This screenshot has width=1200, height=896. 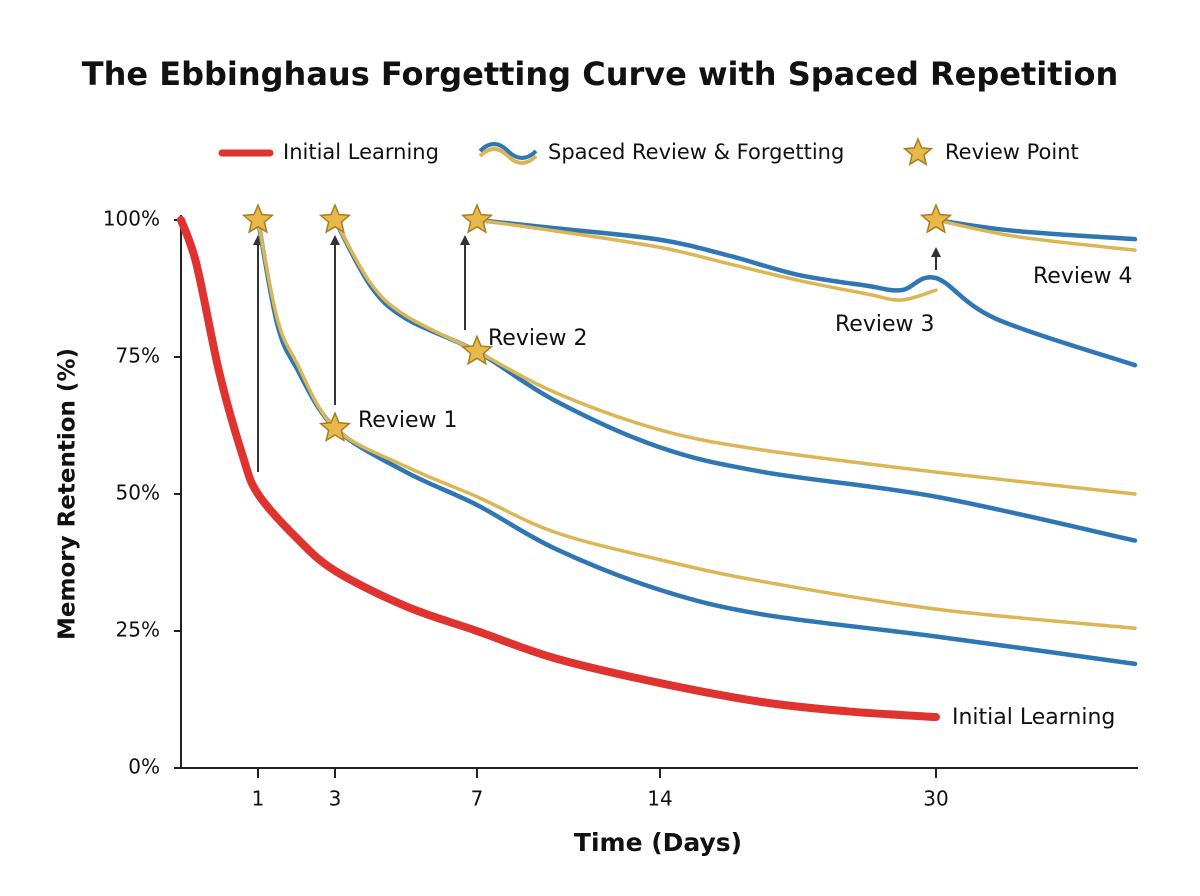 What do you see at coordinates (138, 493) in the screenshot?
I see `y-tick-label: 50%` at bounding box center [138, 493].